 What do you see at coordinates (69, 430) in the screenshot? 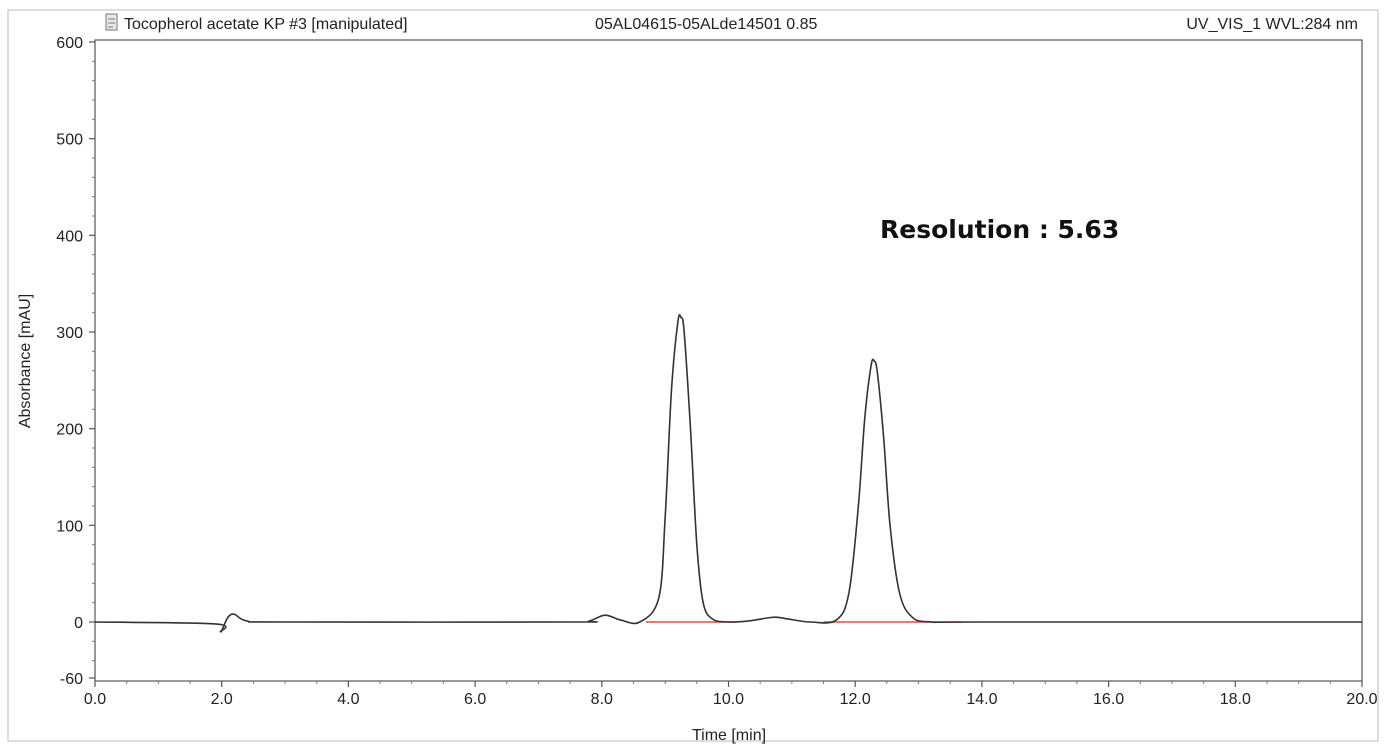
I see `y-tick-label: 200` at bounding box center [69, 430].